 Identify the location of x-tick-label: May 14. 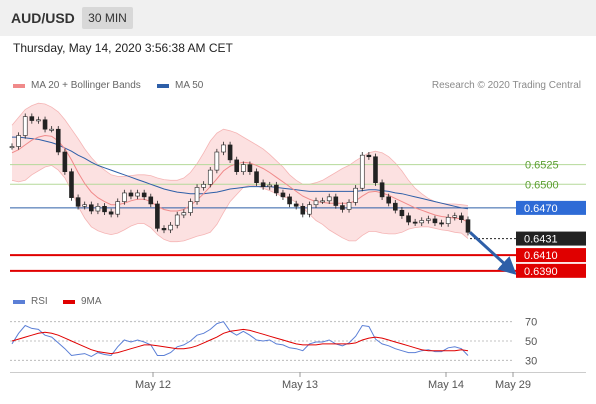
(446, 385).